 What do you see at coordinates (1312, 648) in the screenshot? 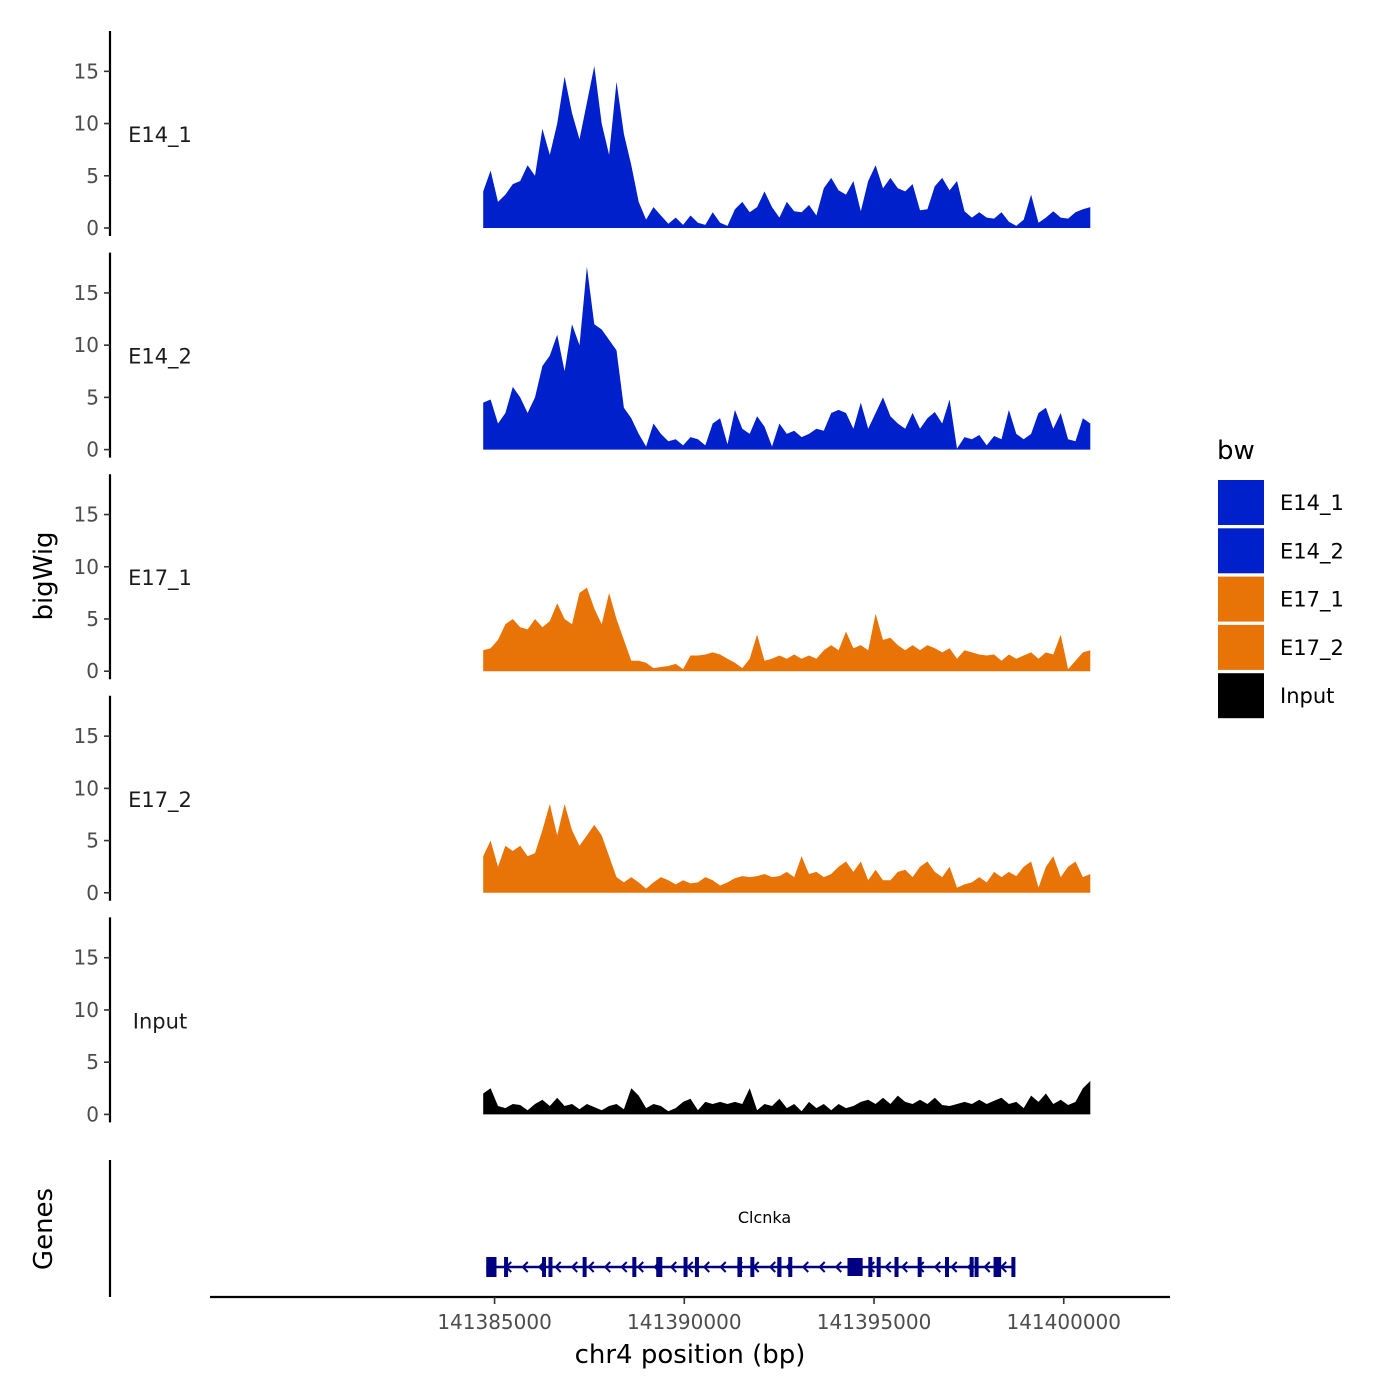
I see `legend-label: E17_2` at bounding box center [1312, 648].